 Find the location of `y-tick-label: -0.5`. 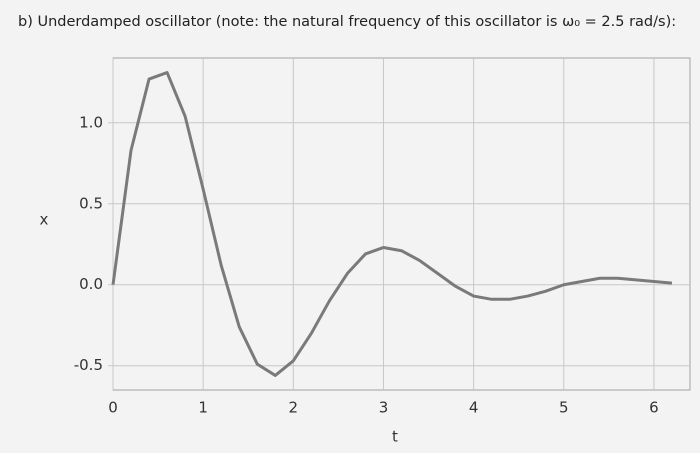

y-tick-label: -0.5 is located at coordinates (88, 365).